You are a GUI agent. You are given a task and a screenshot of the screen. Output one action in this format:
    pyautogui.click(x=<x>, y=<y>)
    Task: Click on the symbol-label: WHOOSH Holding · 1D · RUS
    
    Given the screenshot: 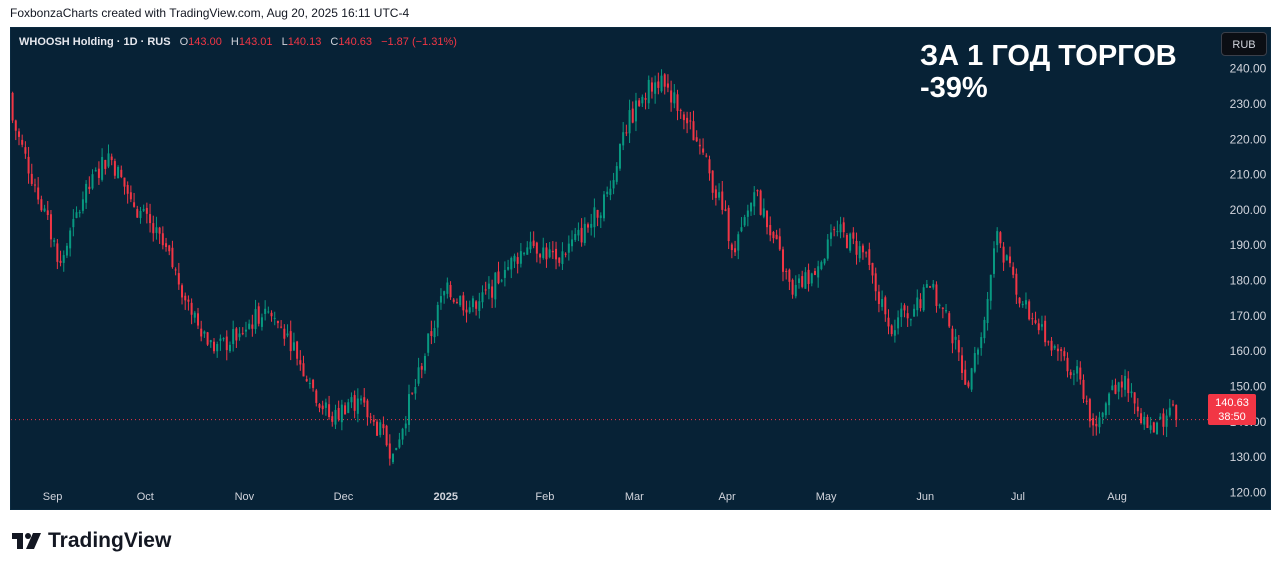 What is the action you would take?
    pyautogui.click(x=95, y=42)
    